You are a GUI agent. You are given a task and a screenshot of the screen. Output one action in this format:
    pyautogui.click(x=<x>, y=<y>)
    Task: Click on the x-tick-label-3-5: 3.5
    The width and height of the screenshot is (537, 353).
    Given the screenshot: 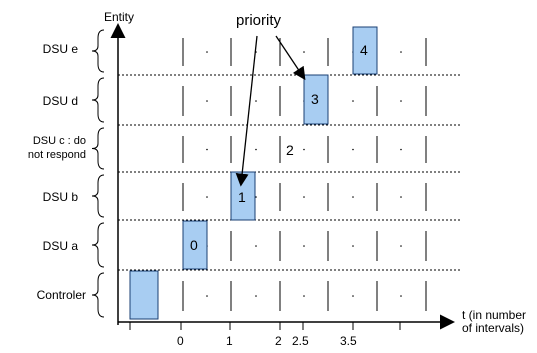 What is the action you would take?
    pyautogui.click(x=348, y=341)
    